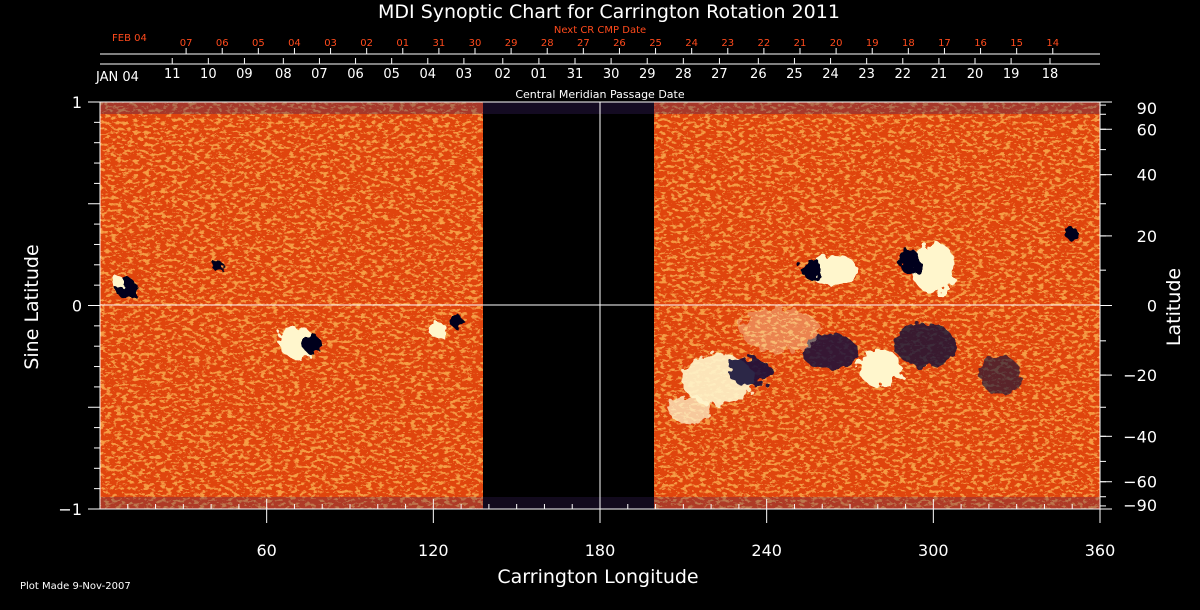  Describe the element at coordinates (439, 43) in the screenshot. I see `next-cr-date-label: 31` at that location.